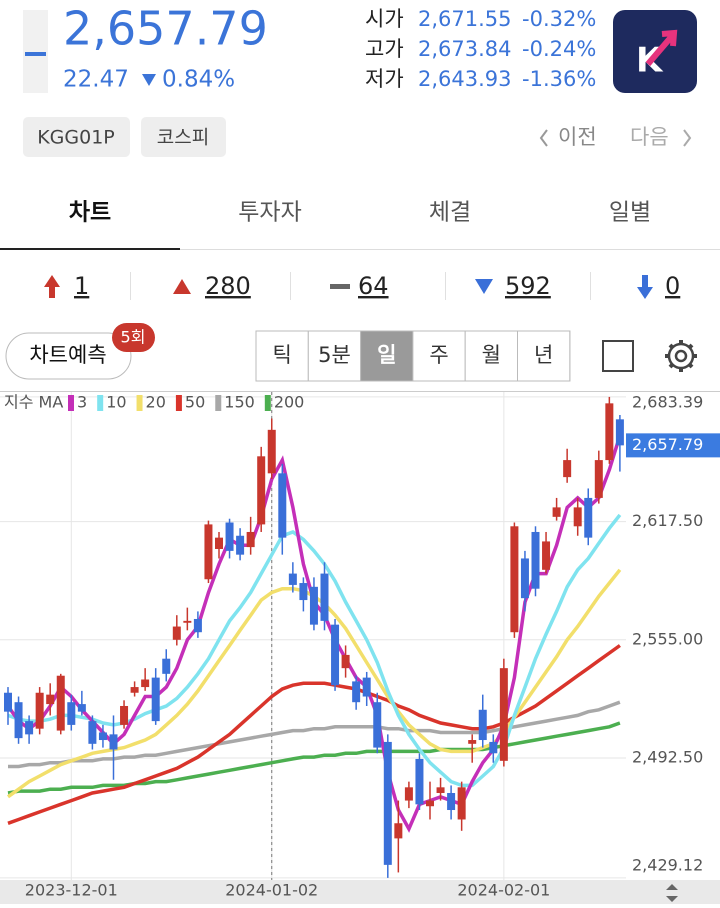 This screenshot has width=720, height=908. Describe the element at coordinates (269, 213) in the screenshot. I see `tab: 투자자` at that location.